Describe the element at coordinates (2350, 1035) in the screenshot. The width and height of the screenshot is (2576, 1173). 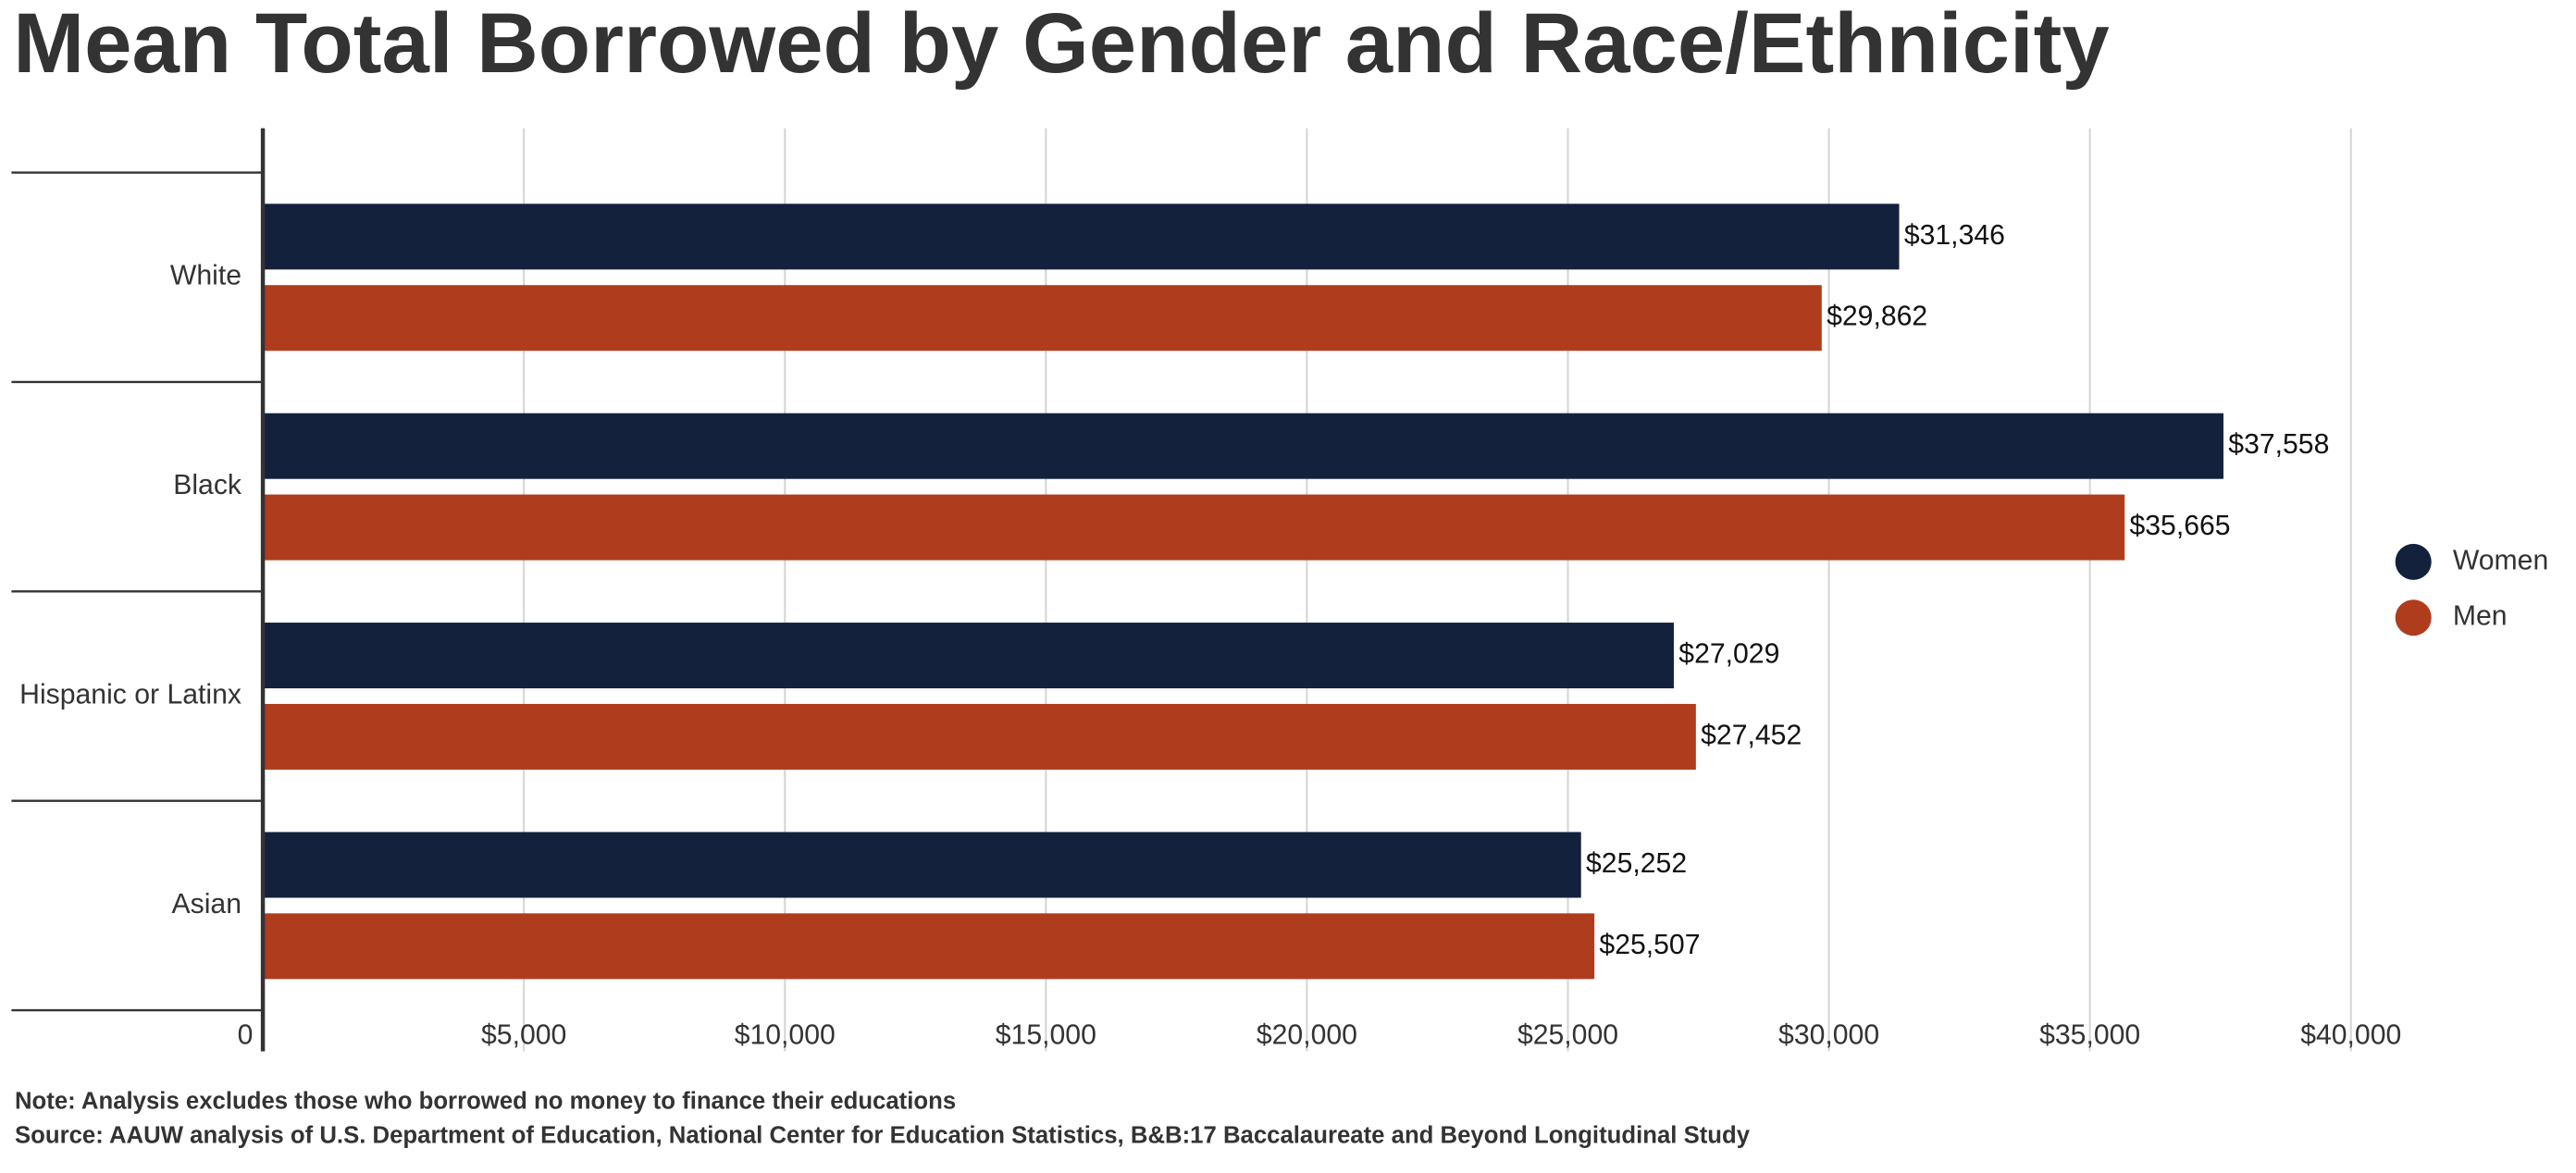
I see `x-tick-label: $40,000` at that location.